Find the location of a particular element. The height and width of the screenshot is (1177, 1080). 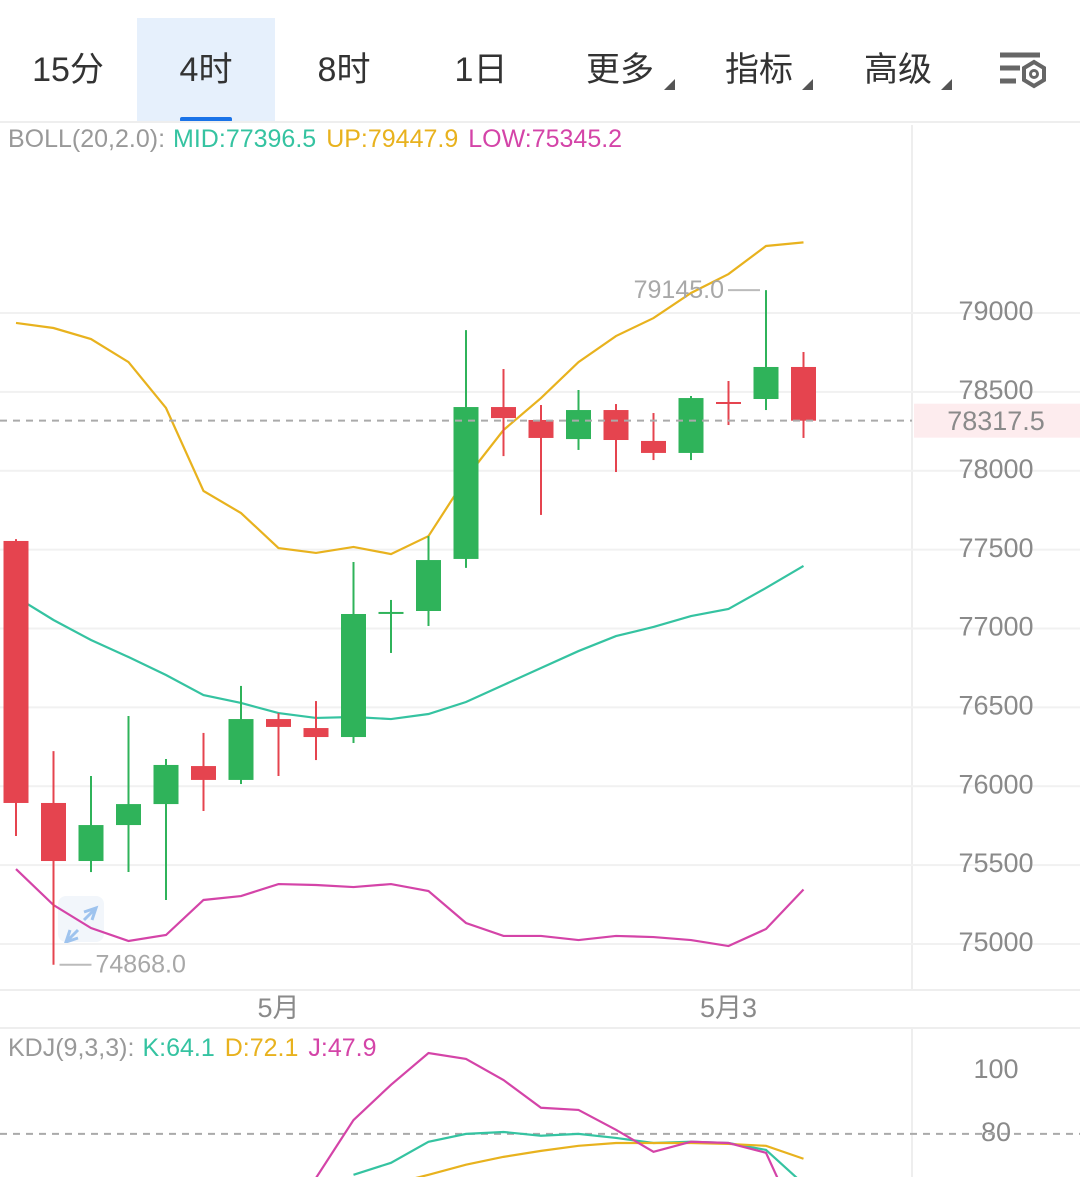

y-tick-label: 78500 is located at coordinates (995, 390).